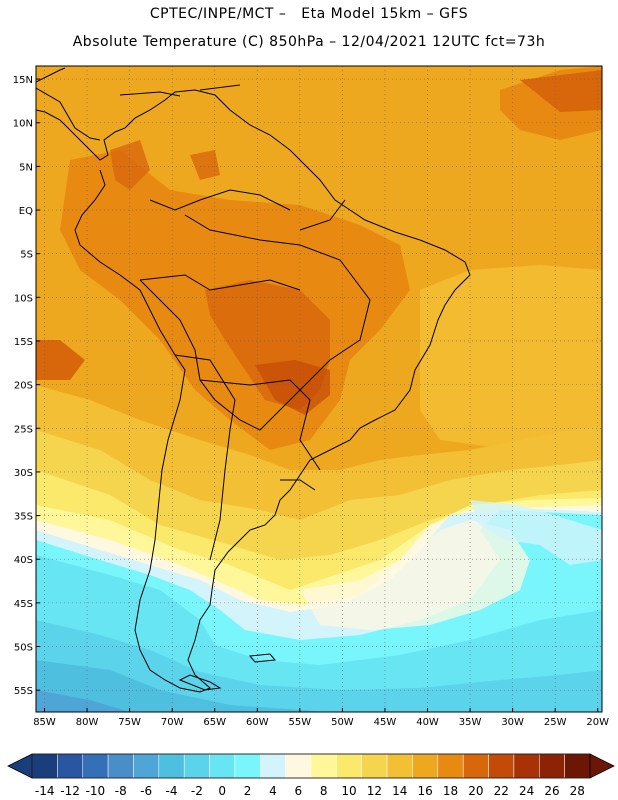  Describe the element at coordinates (399, 791) in the screenshot. I see `colorbar-label: 14` at that location.